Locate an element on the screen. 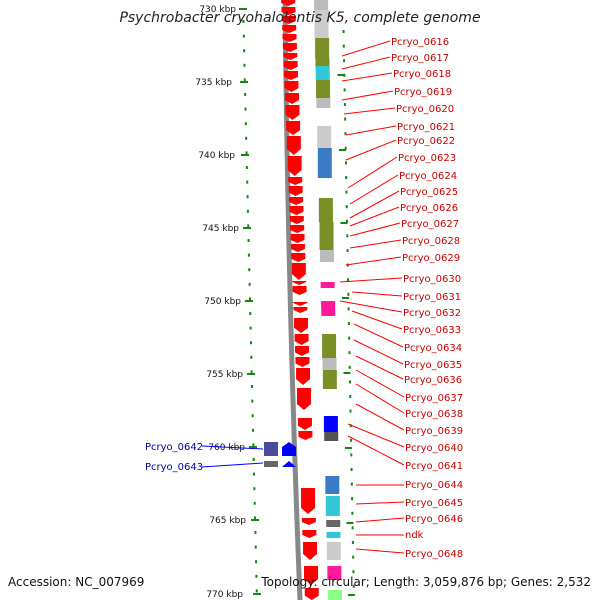  scale-tick-label: 760 kbp is located at coordinates (226, 448).